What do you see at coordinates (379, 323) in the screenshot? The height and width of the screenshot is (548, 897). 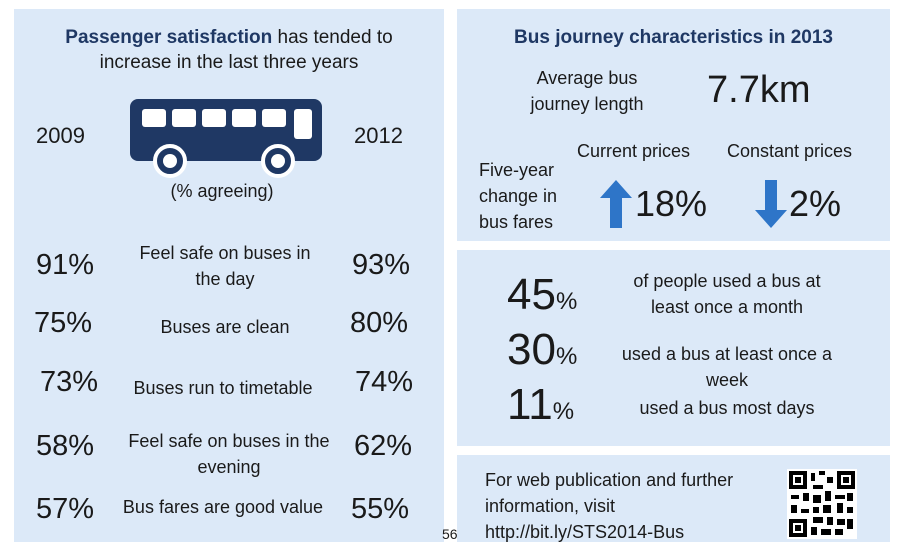 I see `row2-2012: 80%` at bounding box center [379, 323].